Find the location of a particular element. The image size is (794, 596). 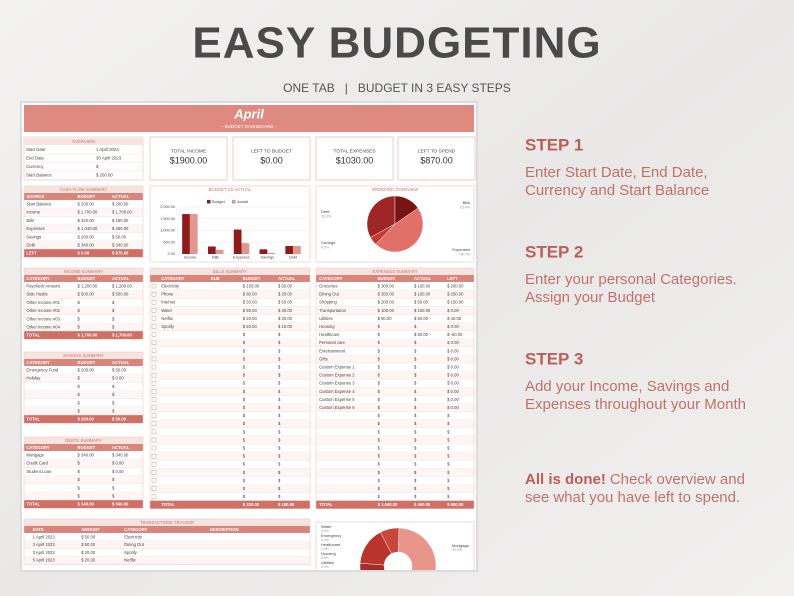

cell: Custom Expense 1 is located at coordinates (337, 366).